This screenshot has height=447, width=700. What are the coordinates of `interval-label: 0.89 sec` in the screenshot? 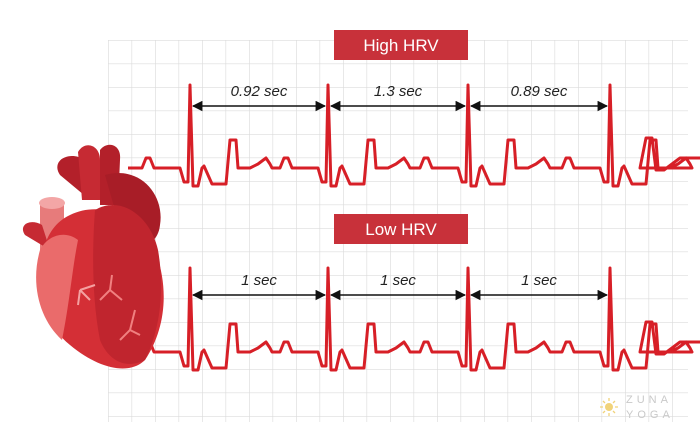 It's located at (539, 91).